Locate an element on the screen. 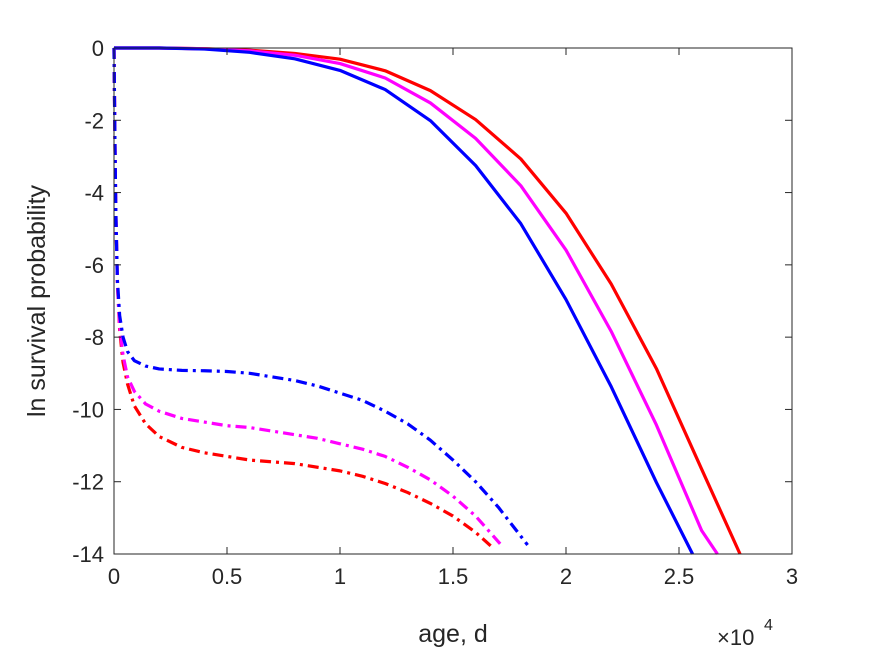 The height and width of the screenshot is (656, 875). x-tick-label: 0.5 is located at coordinates (227, 576).